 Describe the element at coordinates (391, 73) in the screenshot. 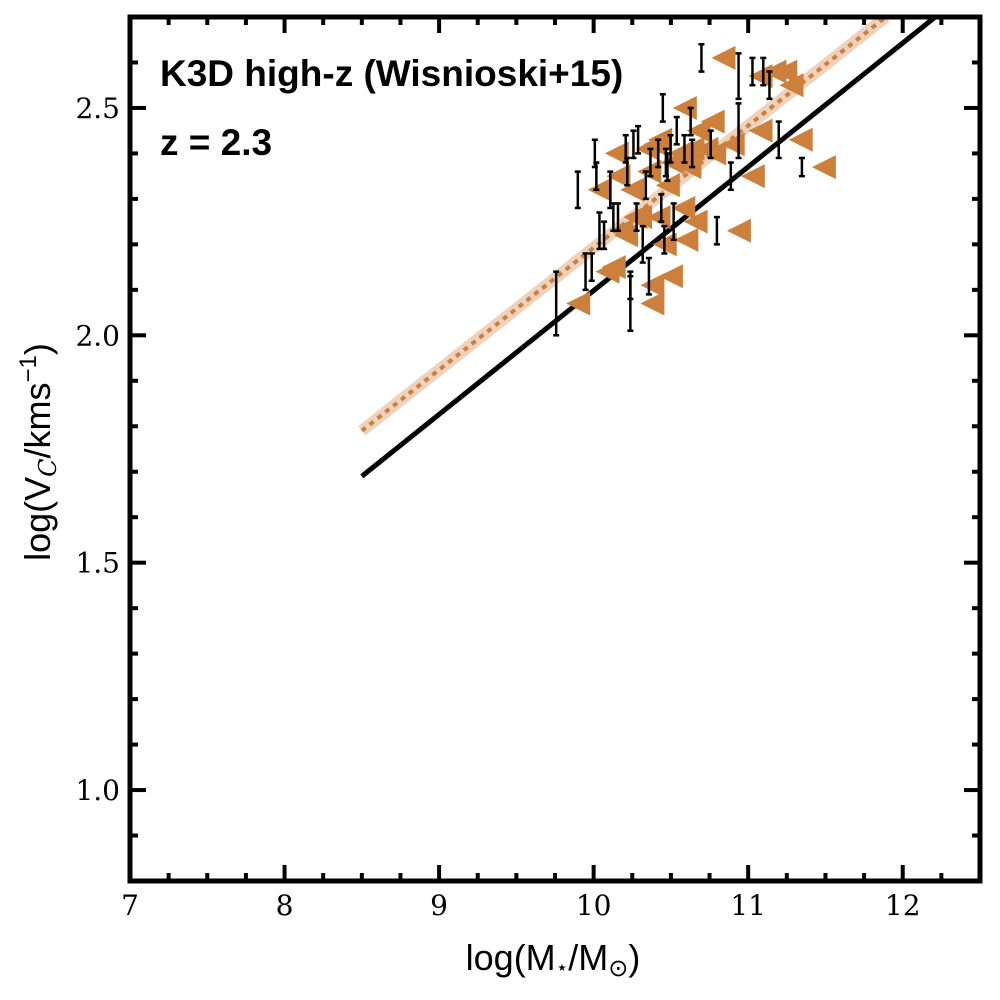

I see `annotation: K3D high-z (Wisnioski+15)` at that location.